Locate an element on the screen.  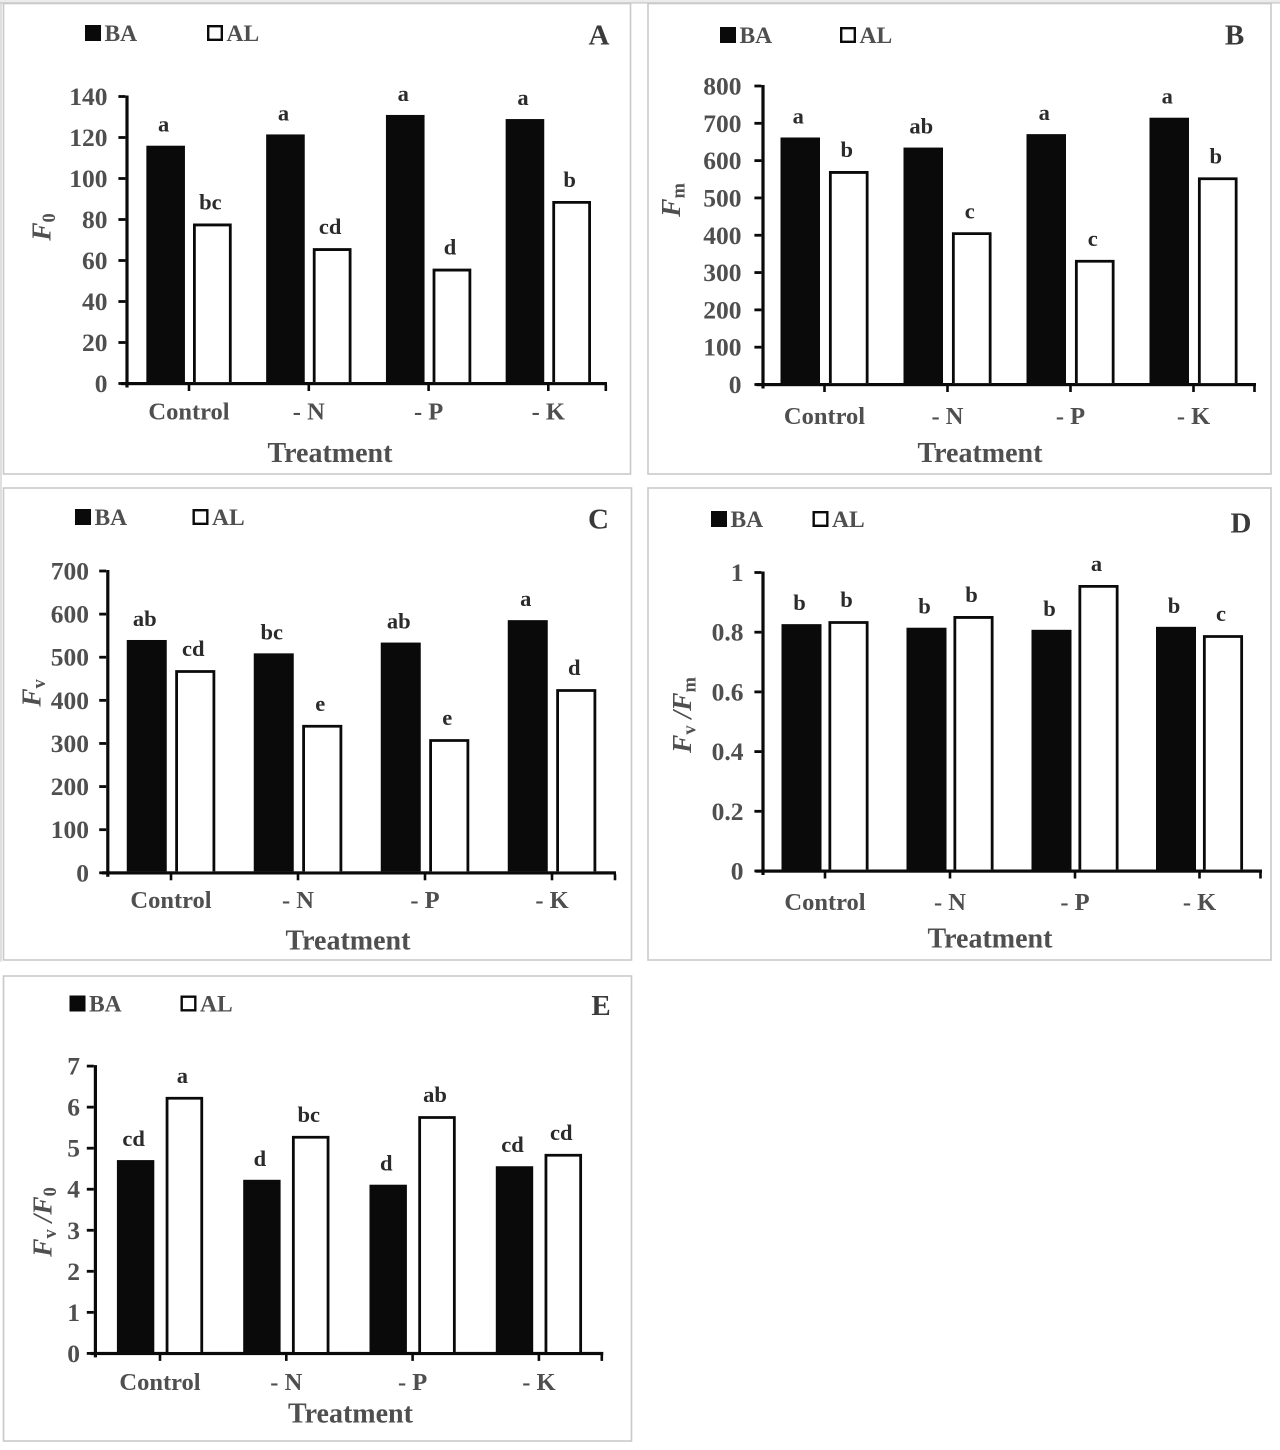
svg-text: 80 is located at coordinates (95, 219).